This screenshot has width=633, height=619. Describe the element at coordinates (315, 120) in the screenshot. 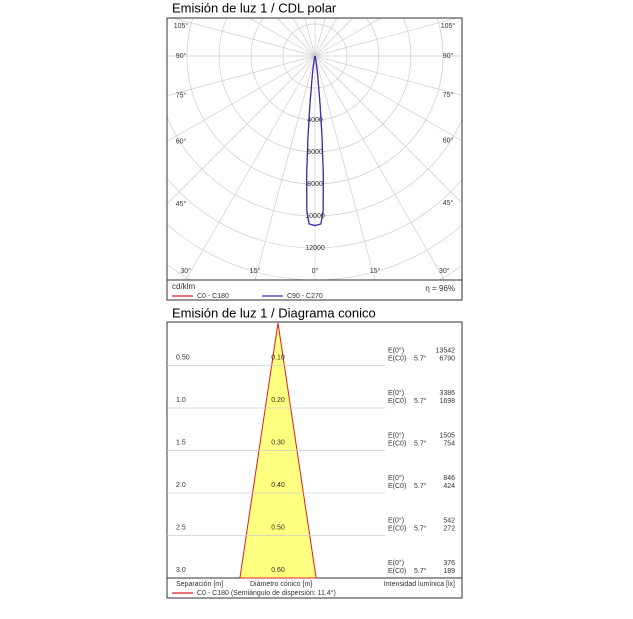

I see `r-tick-label: 4000` at that location.